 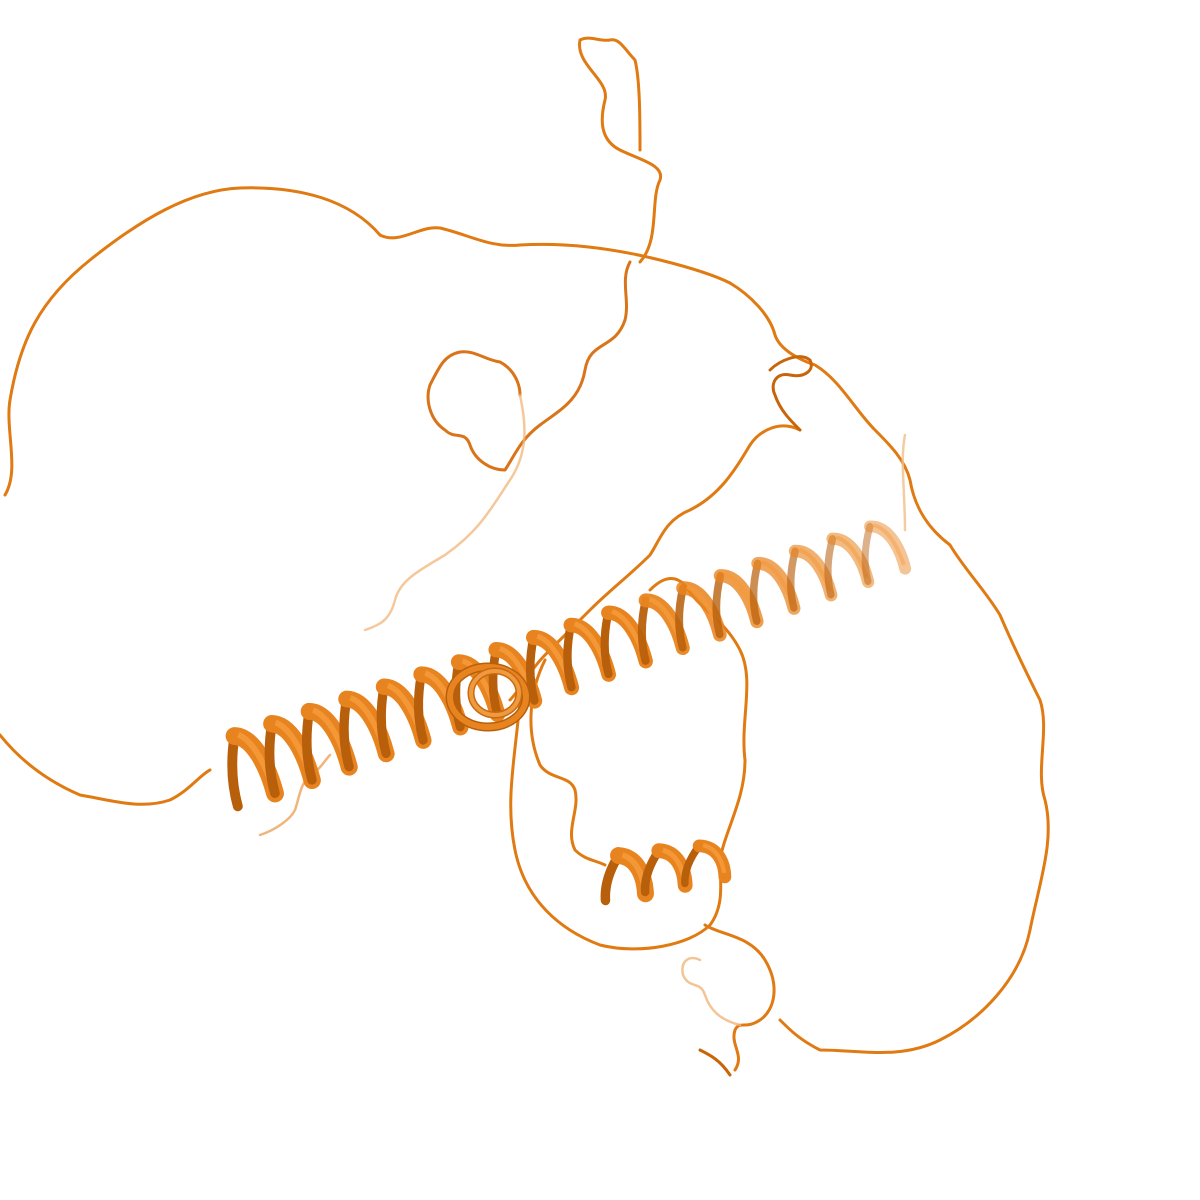 What do you see at coordinates (444, 512) in the screenshot?
I see `coil-faded-strand` at bounding box center [444, 512].